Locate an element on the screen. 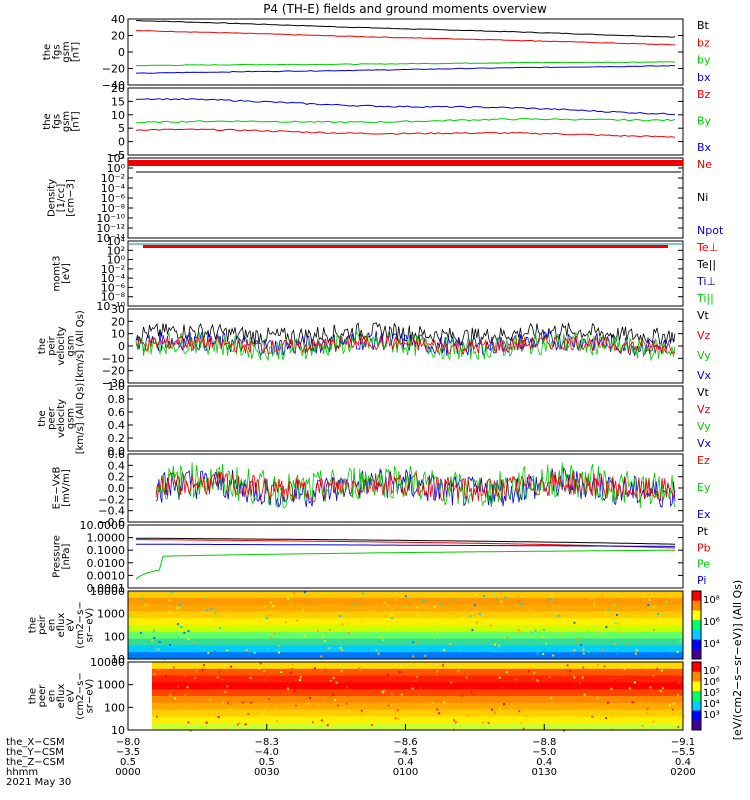 This screenshot has width=750, height=800. y-tick-label: −0.4 is located at coordinates (111, 511).